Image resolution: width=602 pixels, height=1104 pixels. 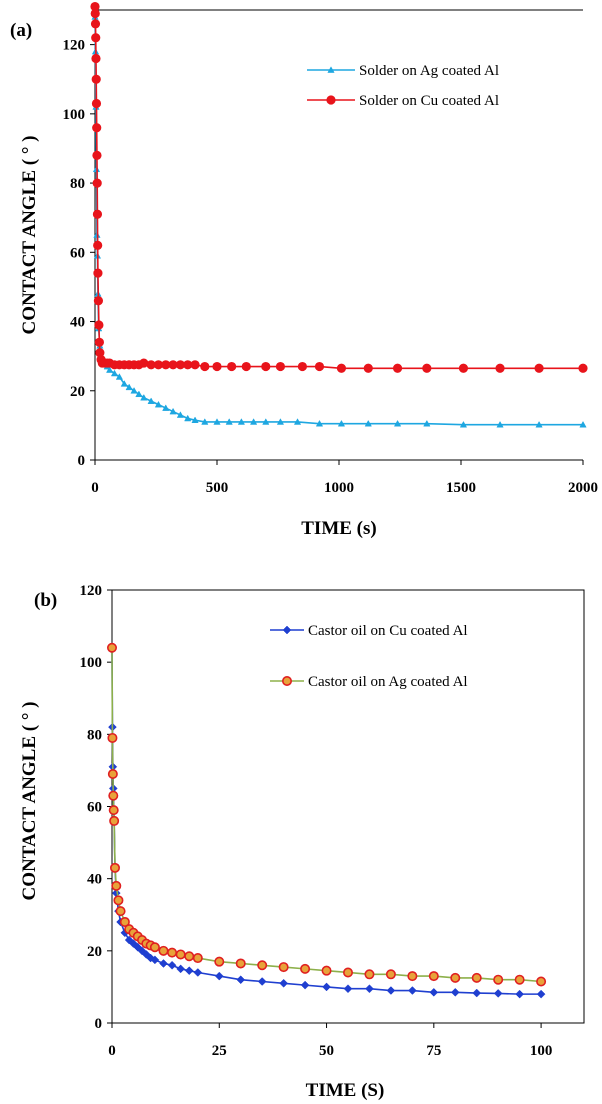 I want to click on x-tick-label: 1500, so click(x=461, y=488).